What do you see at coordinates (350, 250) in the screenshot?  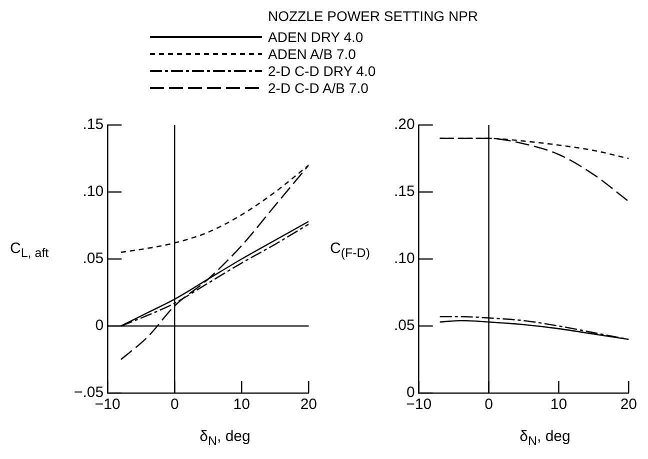 I see `y-axis-title: C$_{(F-D)}$` at bounding box center [350, 250].